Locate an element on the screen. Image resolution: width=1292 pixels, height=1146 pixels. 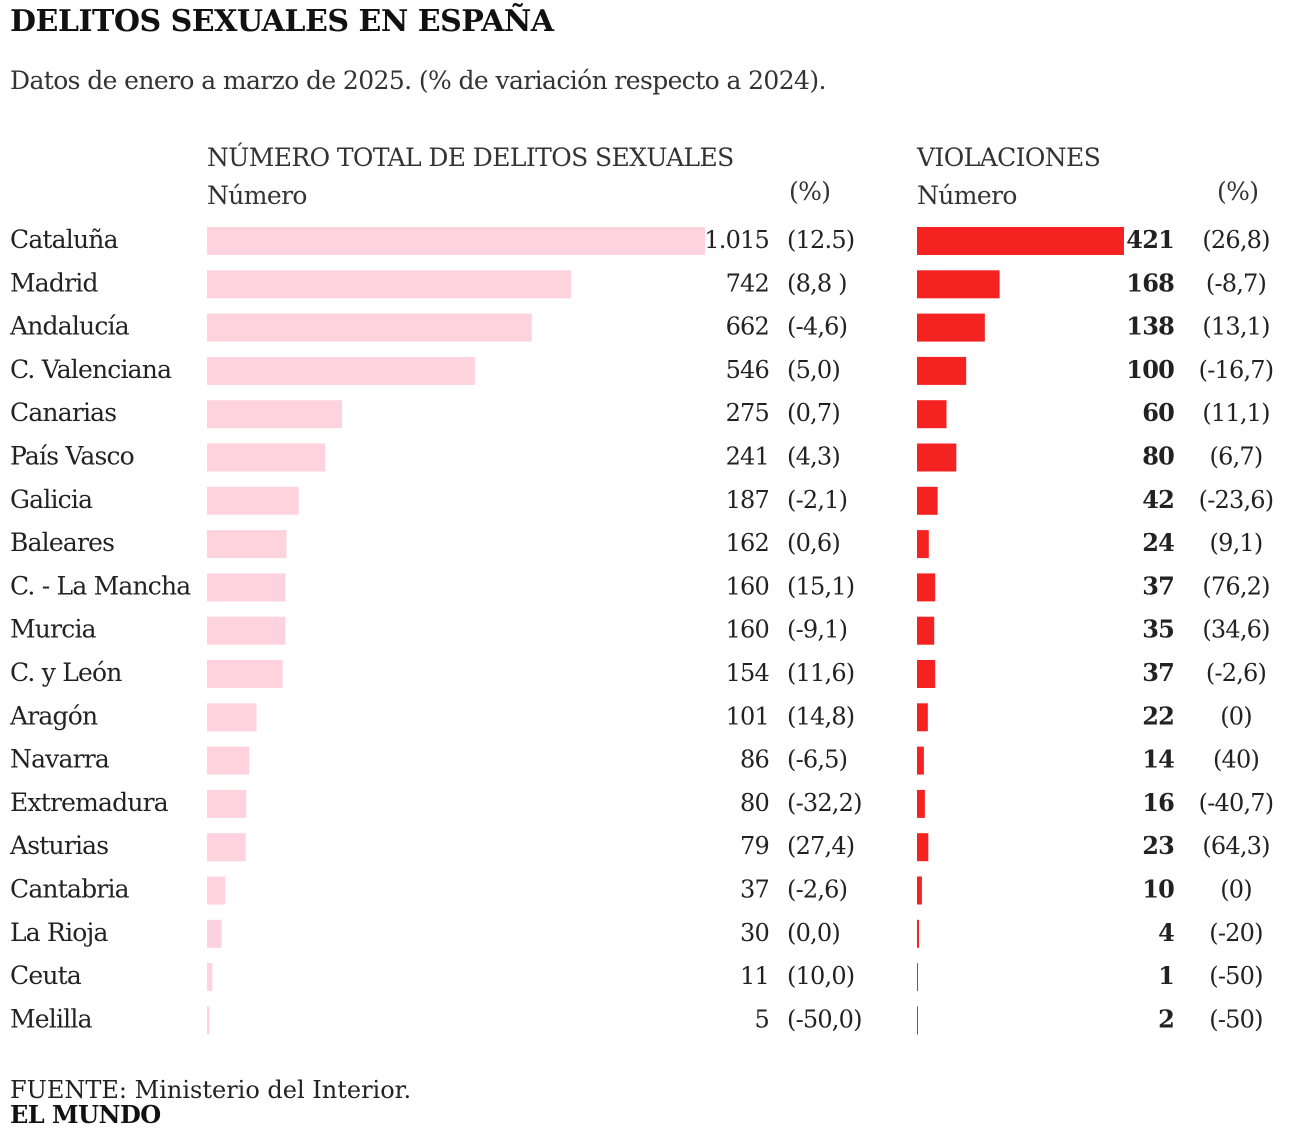
rape-pct-label: (-20) is located at coordinates (1235, 933).